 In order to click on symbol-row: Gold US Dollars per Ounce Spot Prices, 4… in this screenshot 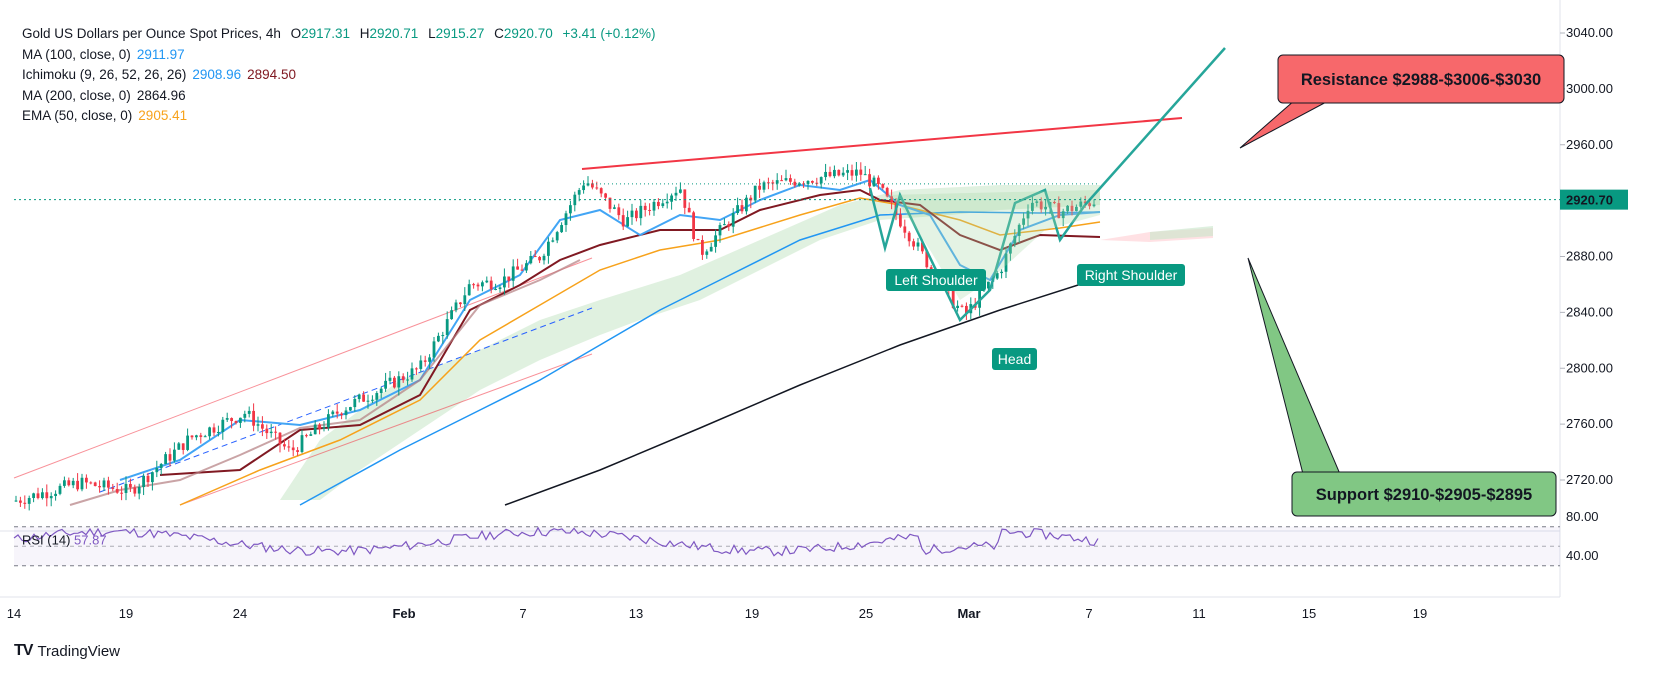, I will do `click(342, 34)`.